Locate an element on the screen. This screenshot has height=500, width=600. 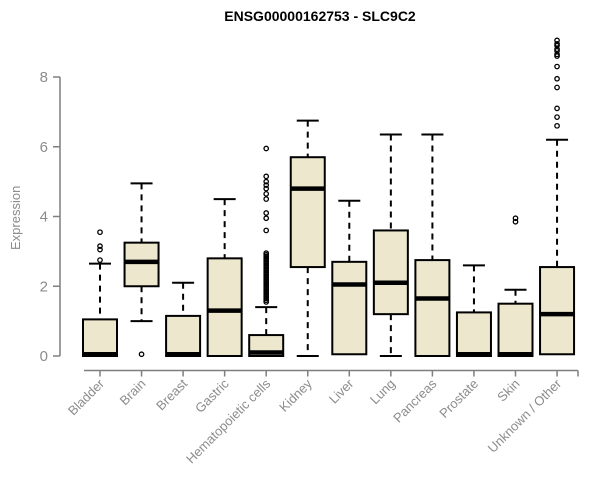
y-tick-label: 4 is located at coordinates (44, 217).